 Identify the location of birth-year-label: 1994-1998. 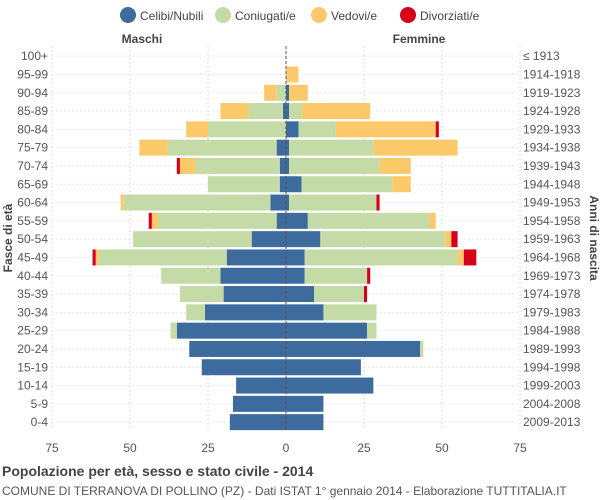
(552, 367).